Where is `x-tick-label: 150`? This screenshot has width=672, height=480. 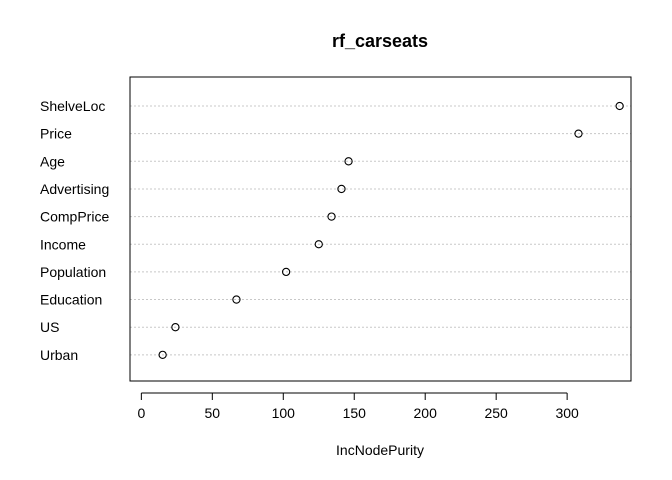
x-tick-label: 150 is located at coordinates (355, 413).